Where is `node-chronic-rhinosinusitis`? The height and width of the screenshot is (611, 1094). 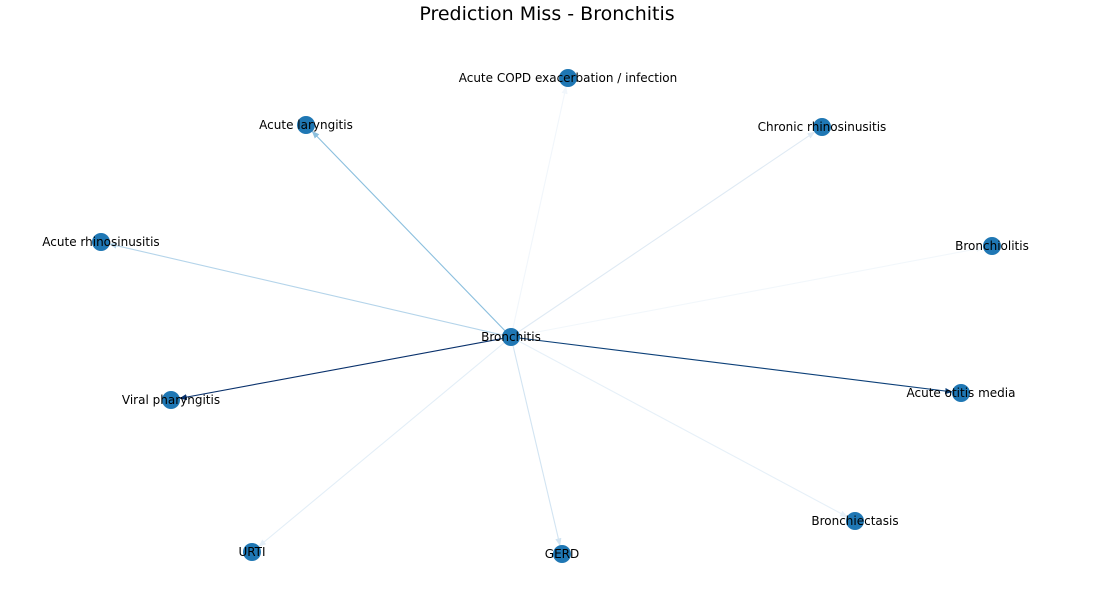
node-chronic-rhinosinusitis is located at coordinates (822, 127).